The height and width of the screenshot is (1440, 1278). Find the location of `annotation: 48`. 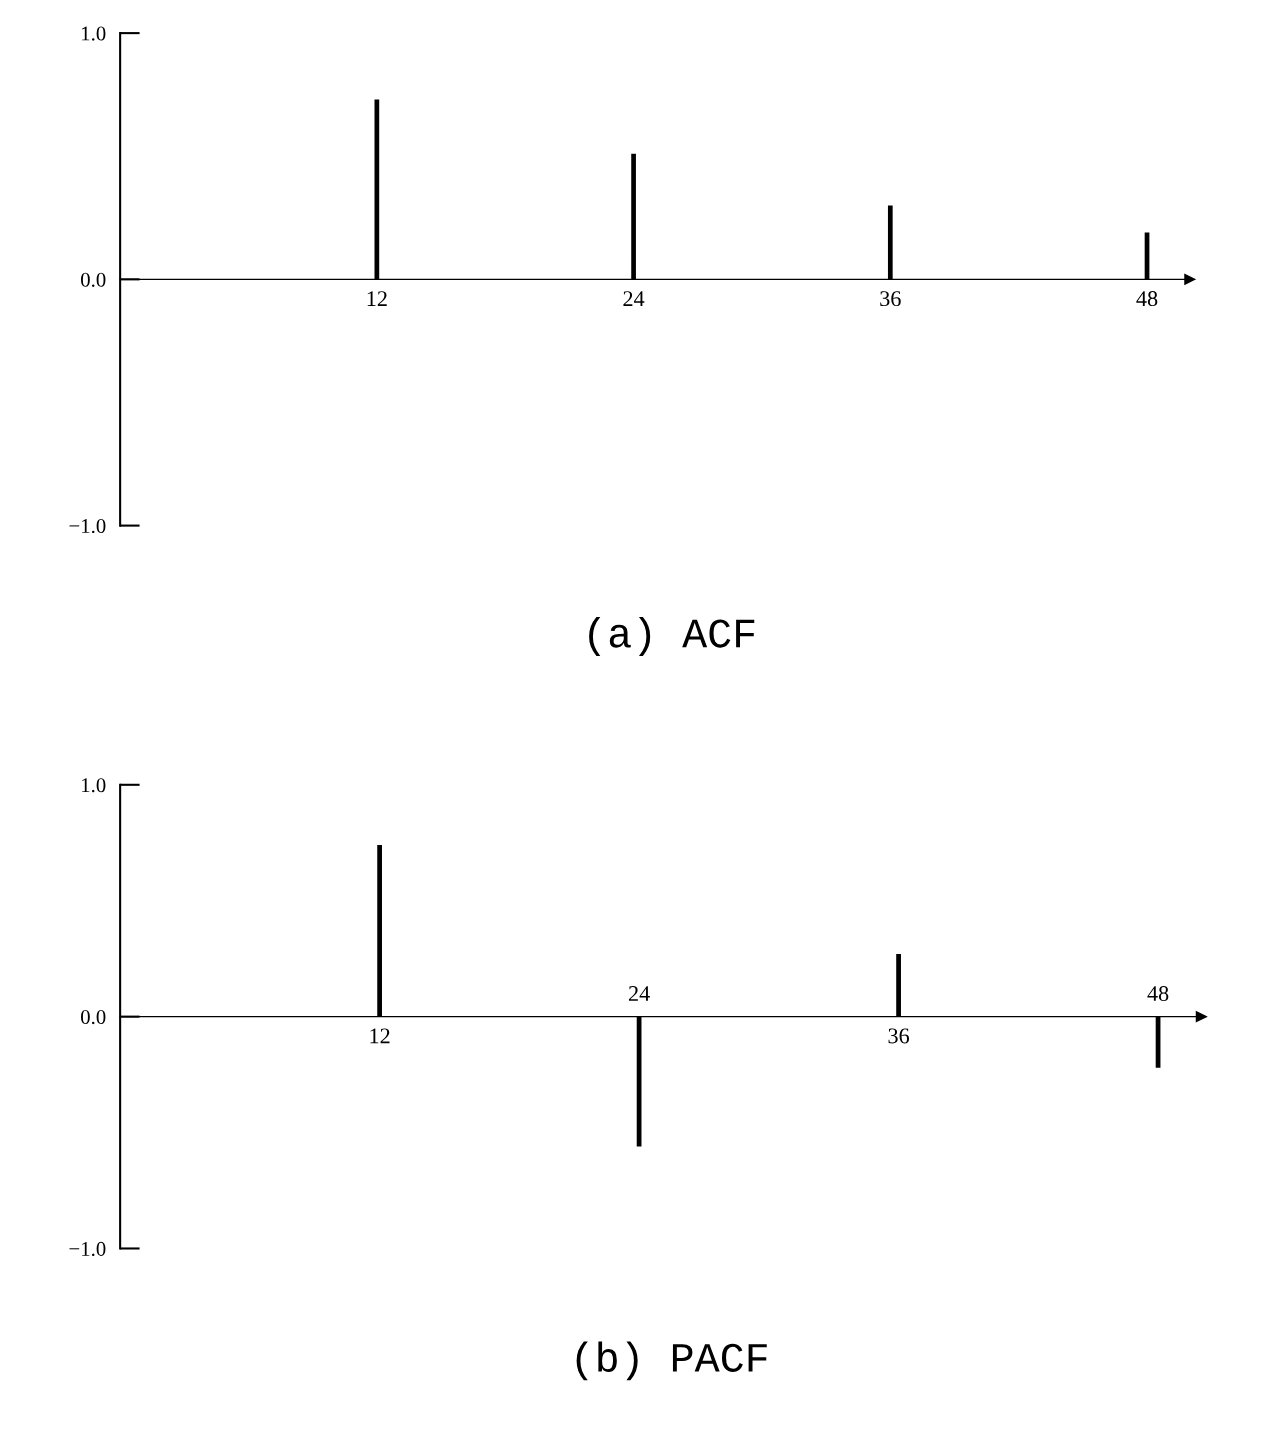

annotation: 48 is located at coordinates (1158, 994).